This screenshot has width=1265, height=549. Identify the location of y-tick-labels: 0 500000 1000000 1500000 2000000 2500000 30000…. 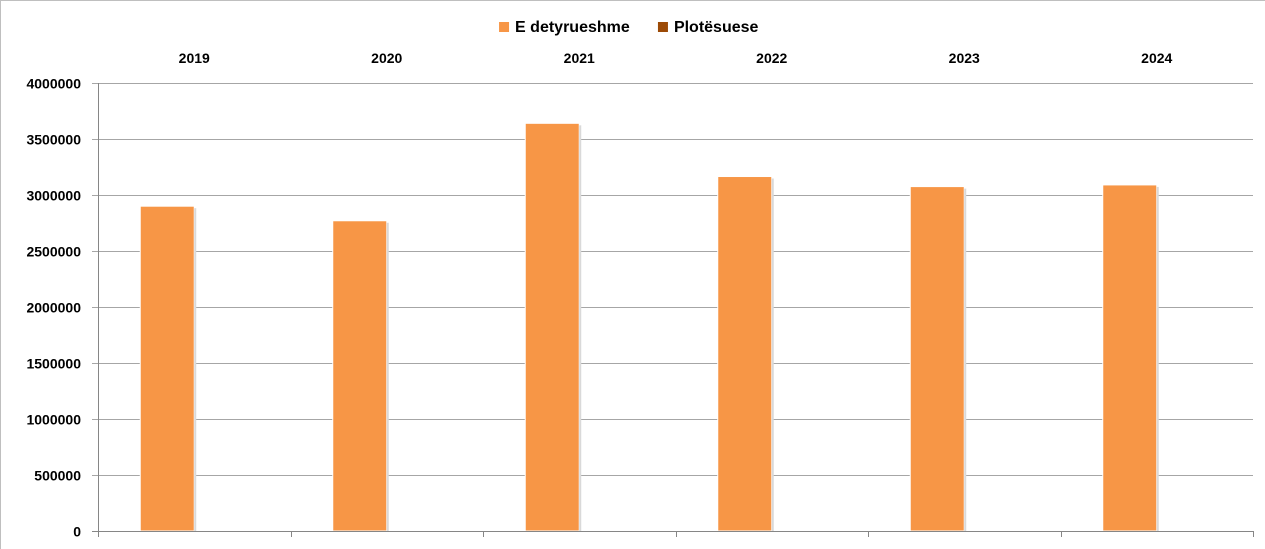
(53, 308).